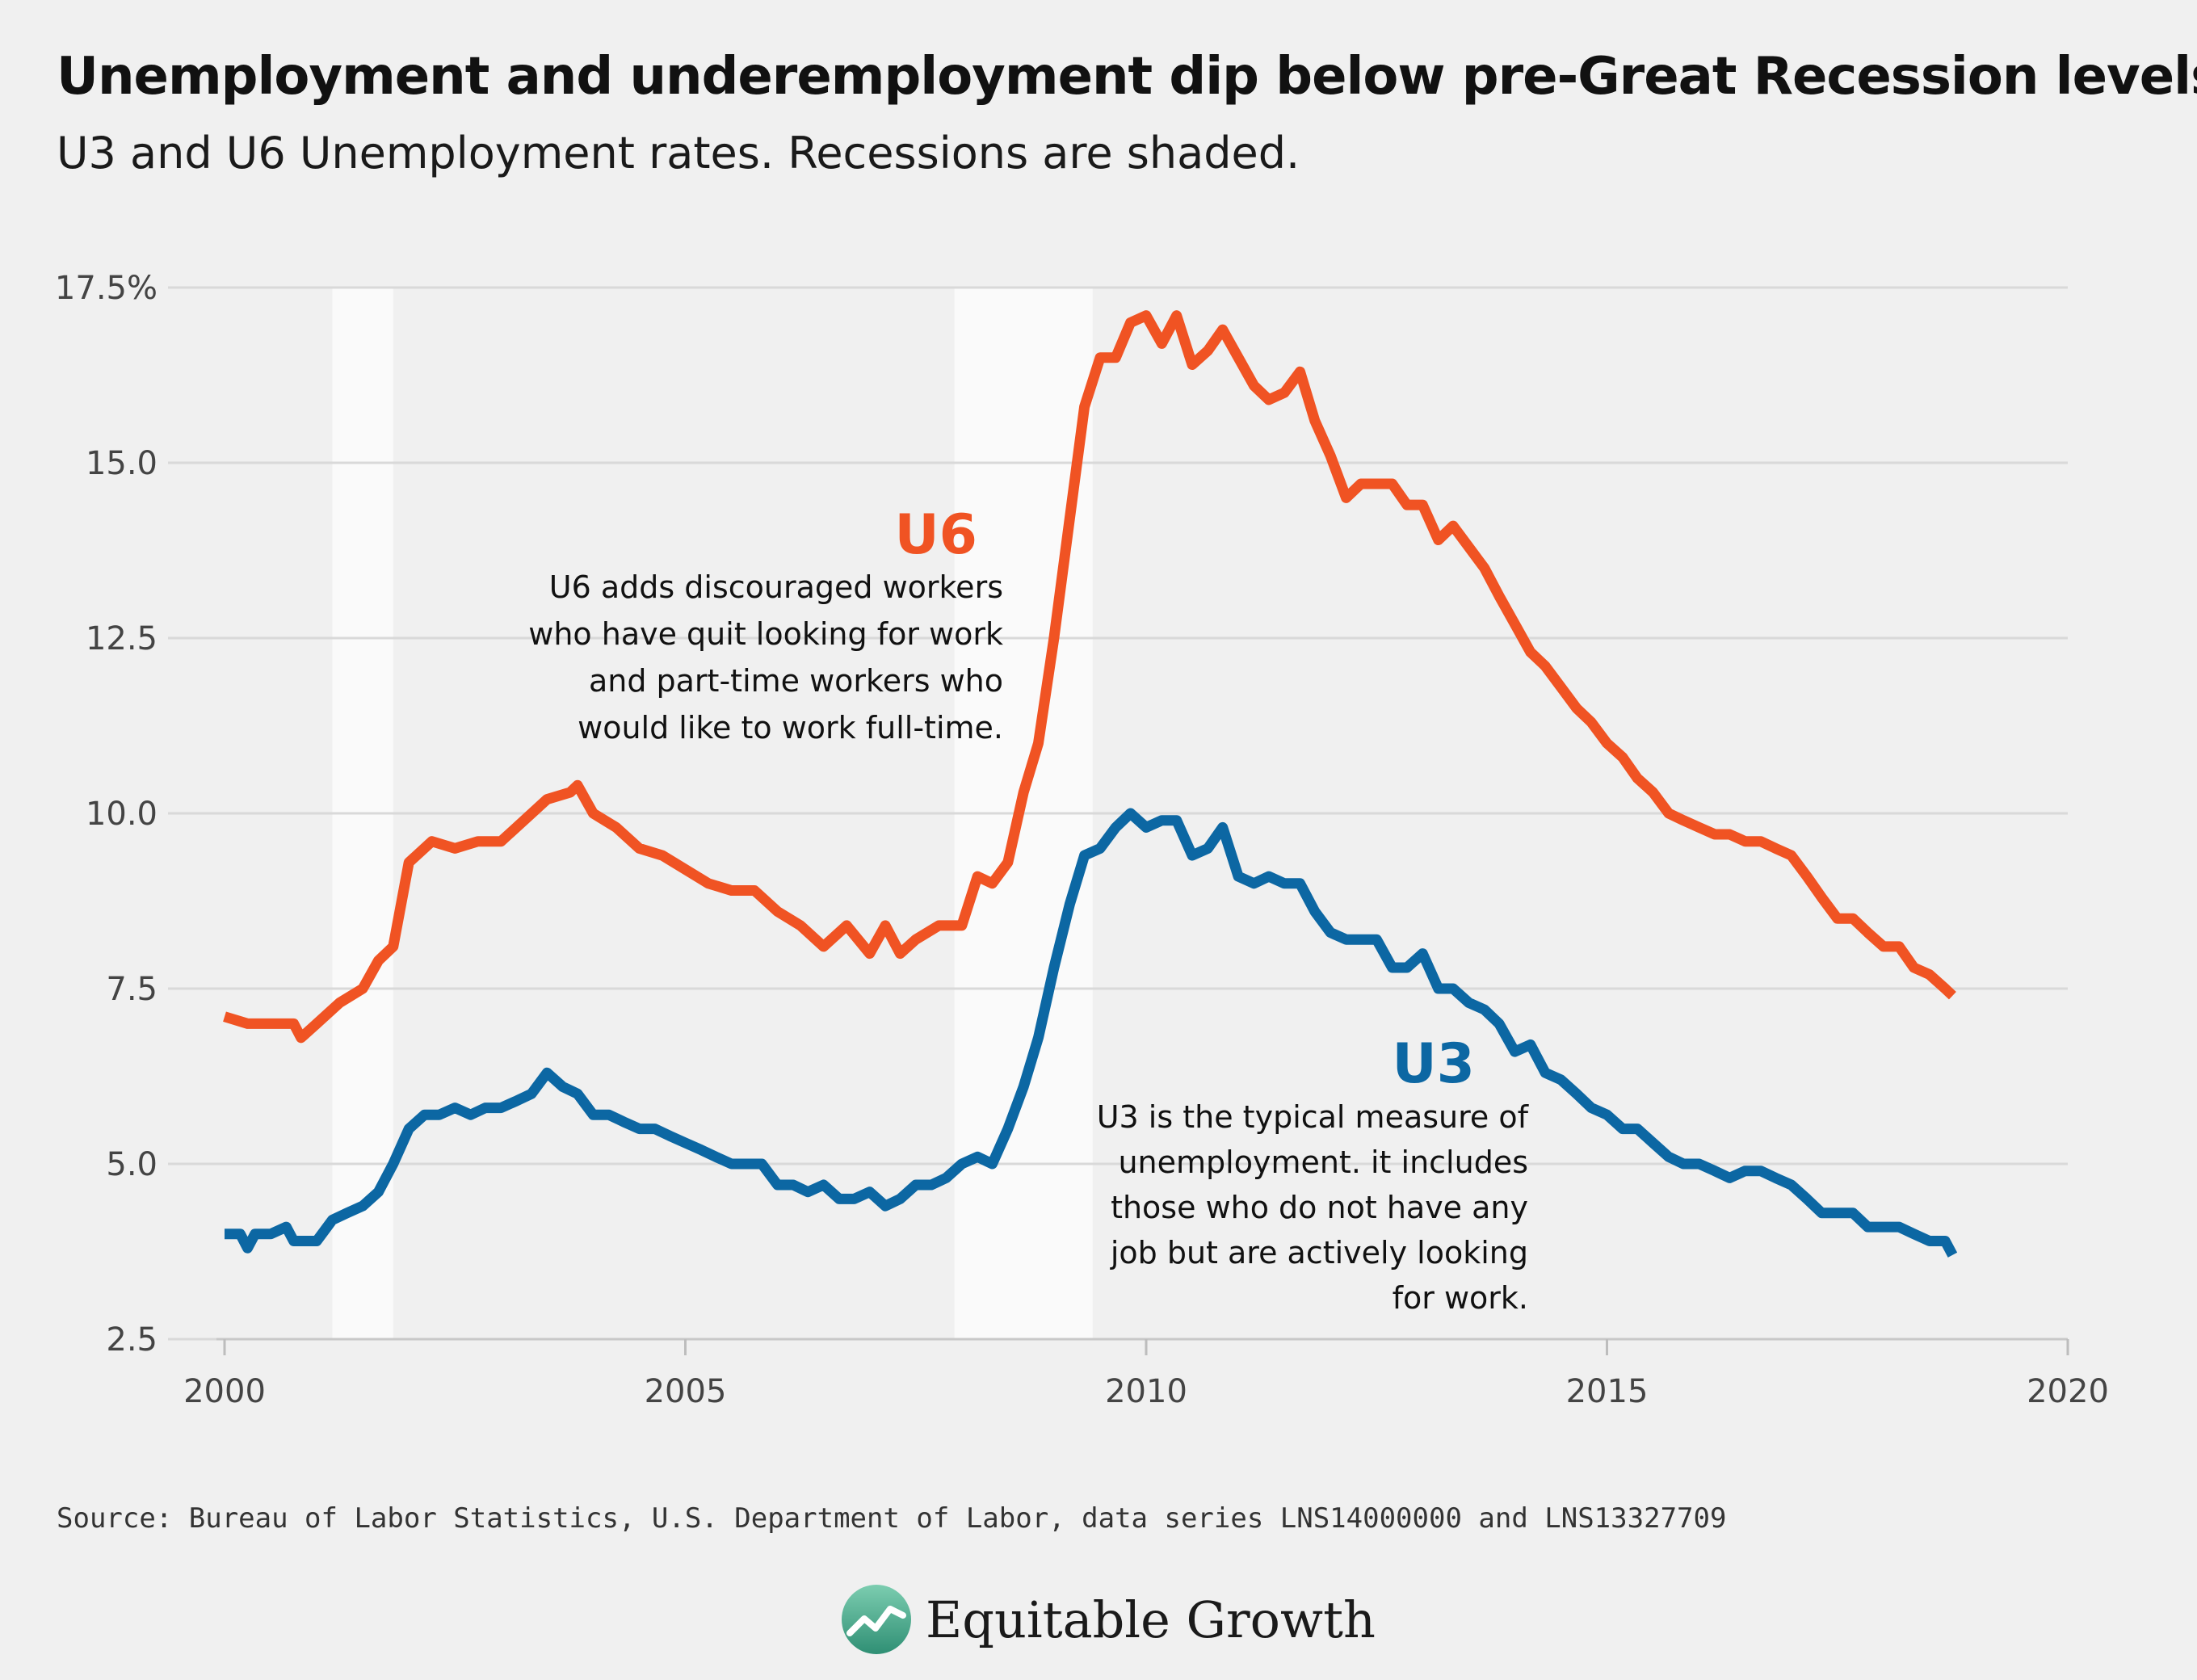  What do you see at coordinates (790, 728) in the screenshot?
I see `u6-note-line: would like to work full-time.` at bounding box center [790, 728].